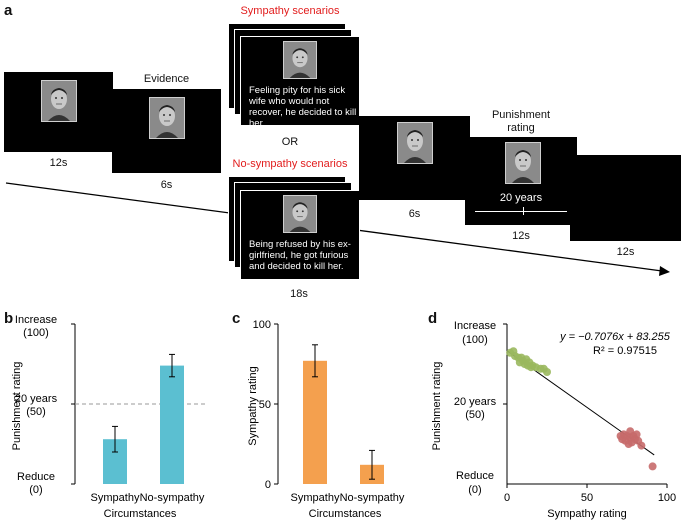 Image resolution: width=685 pixels, height=521 pixels. Describe the element at coordinates (587, 498) in the screenshot. I see `xtick-label-50: 50` at that location.